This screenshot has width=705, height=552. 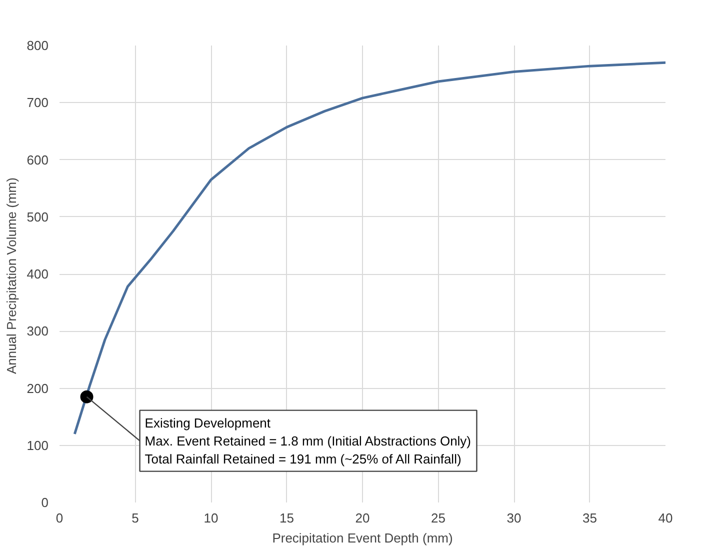 I want to click on x-tick-label: 35, so click(x=589, y=518).